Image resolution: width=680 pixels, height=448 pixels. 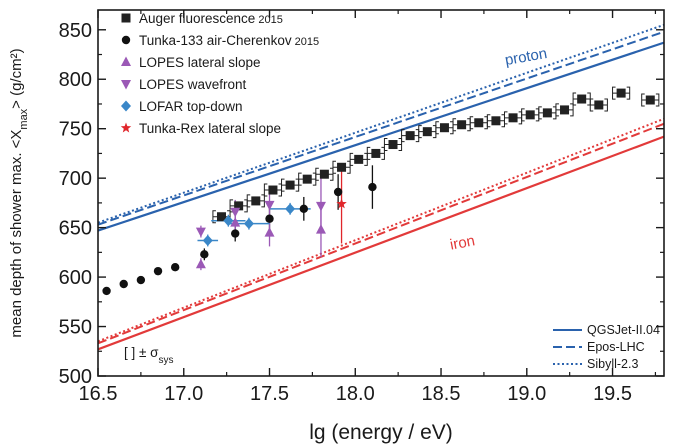 What do you see at coordinates (166, 360) in the screenshot?
I see `sys-note-sub: sys` at bounding box center [166, 360].